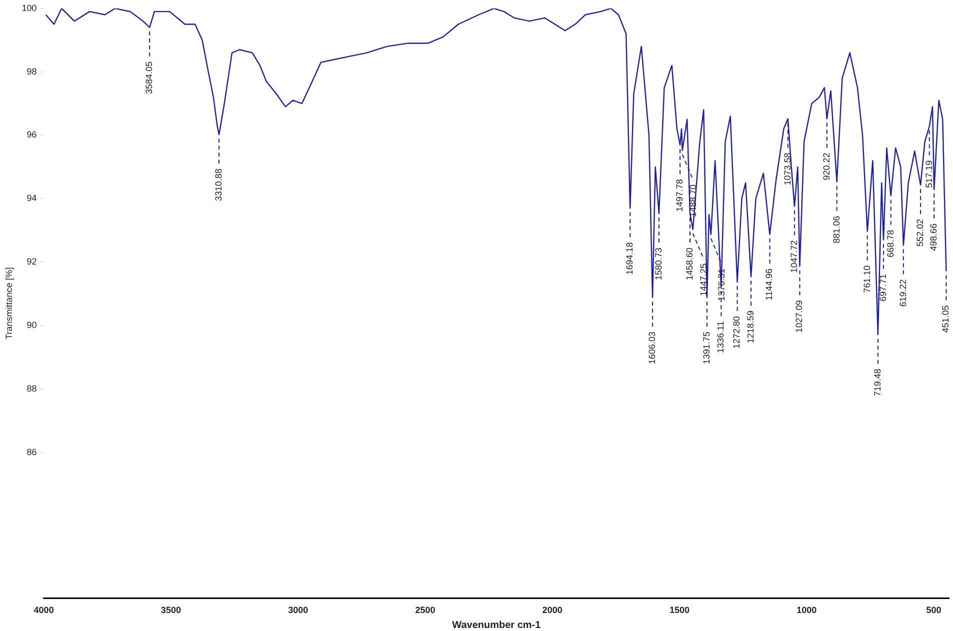  What do you see at coordinates (703, 279) in the screenshot?
I see `annotation: 1447.25` at bounding box center [703, 279].